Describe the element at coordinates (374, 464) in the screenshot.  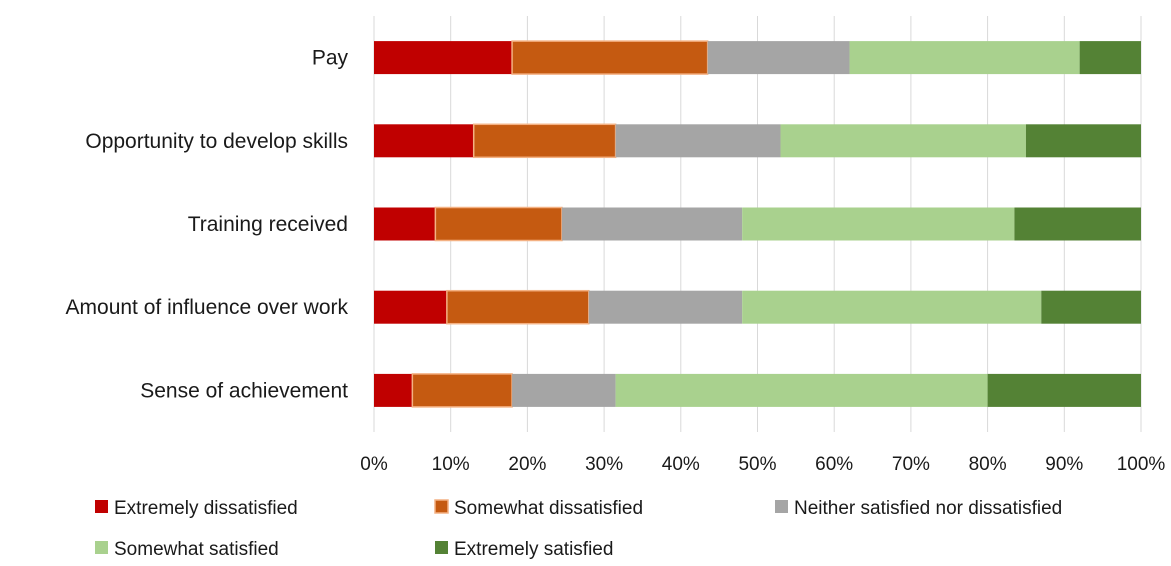
I see `x-tick-label: 0%` at that location.